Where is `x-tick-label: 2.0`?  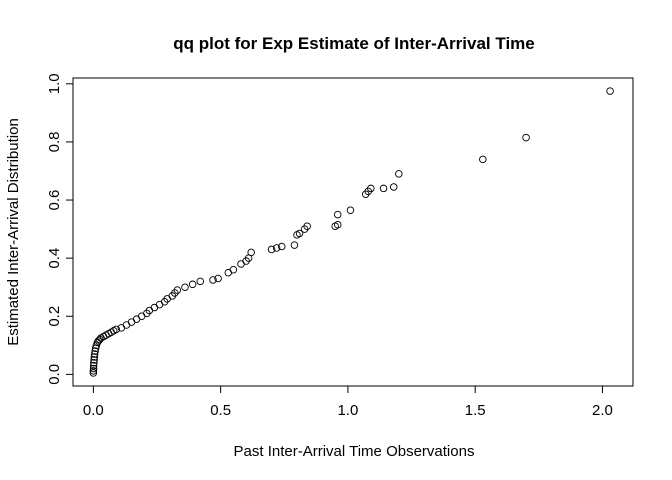
x-tick-label: 2.0 is located at coordinates (602, 410).